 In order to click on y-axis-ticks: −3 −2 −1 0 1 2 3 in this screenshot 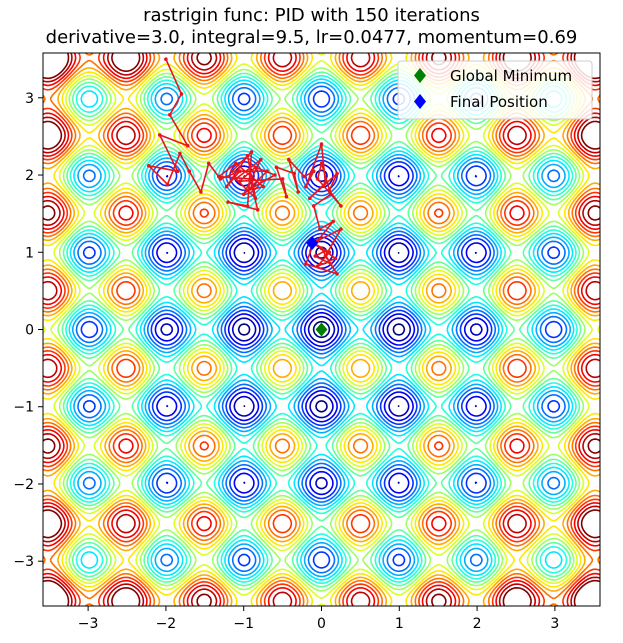, I will do `click(28, 330)`.